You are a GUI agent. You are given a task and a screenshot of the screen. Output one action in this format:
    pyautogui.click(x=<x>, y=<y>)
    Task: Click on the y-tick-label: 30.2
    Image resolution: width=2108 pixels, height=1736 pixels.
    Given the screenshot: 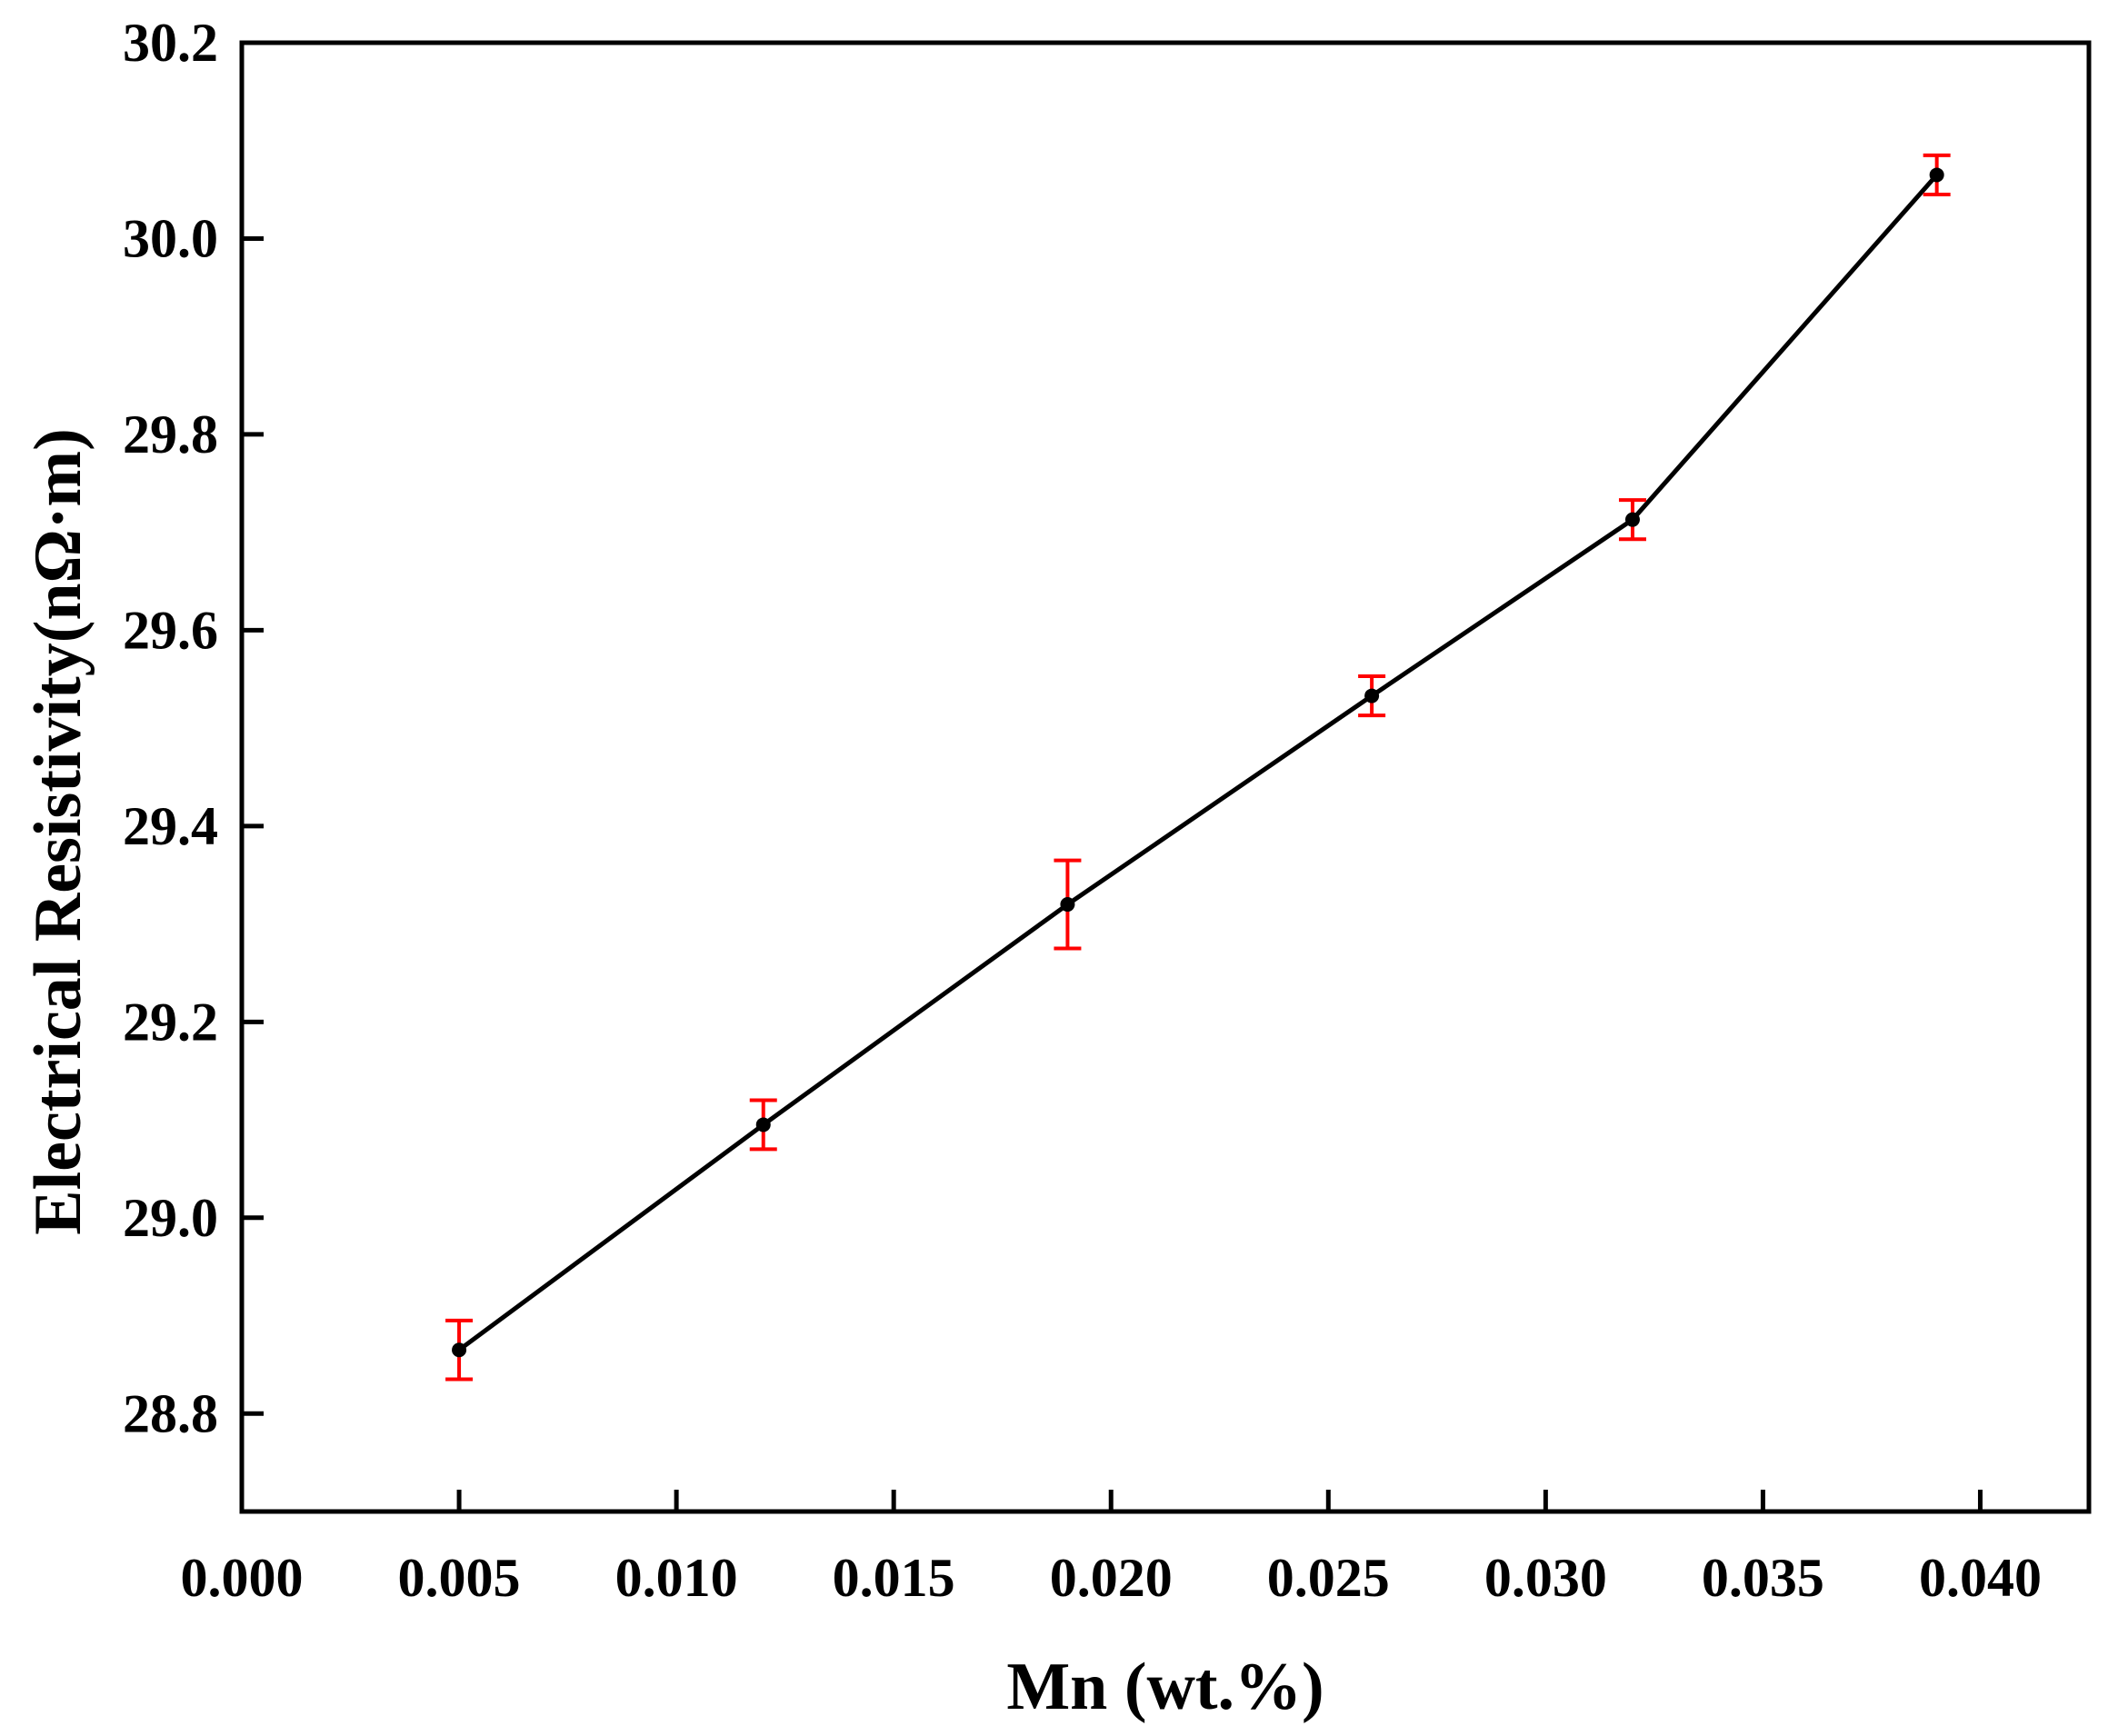 What is the action you would take?
    pyautogui.click(x=170, y=43)
    